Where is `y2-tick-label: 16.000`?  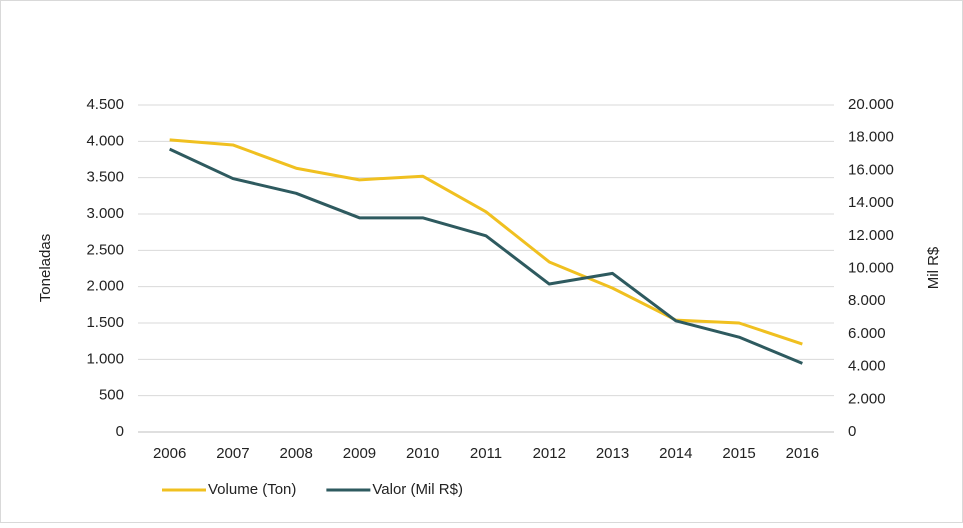
y2-tick-label: 16.000 is located at coordinates (871, 169).